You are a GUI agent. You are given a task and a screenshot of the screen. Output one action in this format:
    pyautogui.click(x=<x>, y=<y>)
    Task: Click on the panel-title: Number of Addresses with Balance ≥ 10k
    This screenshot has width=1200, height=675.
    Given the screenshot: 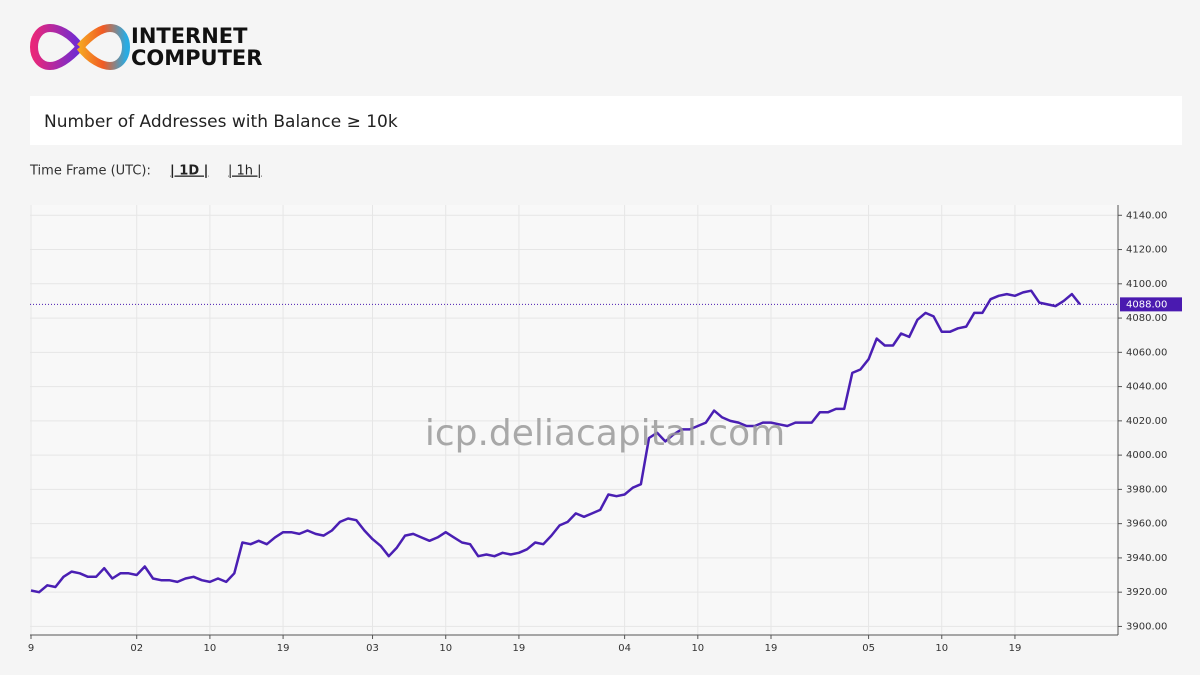 What is the action you would take?
    pyautogui.click(x=221, y=122)
    